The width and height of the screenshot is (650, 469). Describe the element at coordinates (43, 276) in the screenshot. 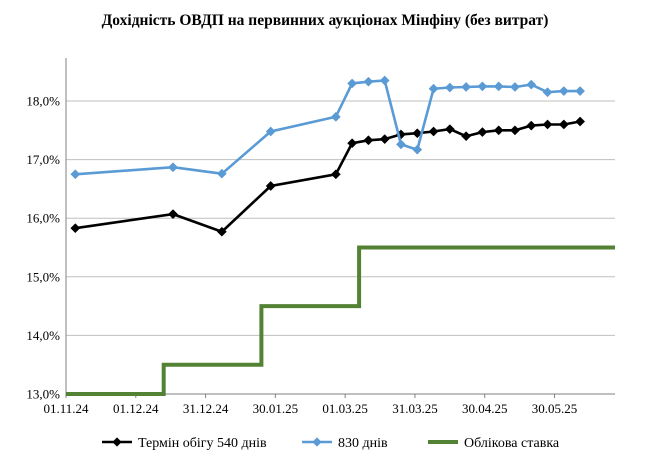

I see `y-tick-label: 15,0%` at that location.